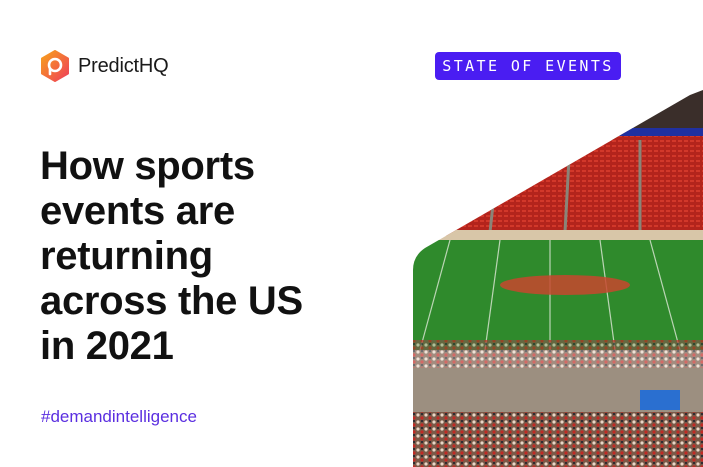 This screenshot has height=467, width=703. Describe the element at coordinates (147, 166) in the screenshot. I see `headline-line: How sports` at that location.